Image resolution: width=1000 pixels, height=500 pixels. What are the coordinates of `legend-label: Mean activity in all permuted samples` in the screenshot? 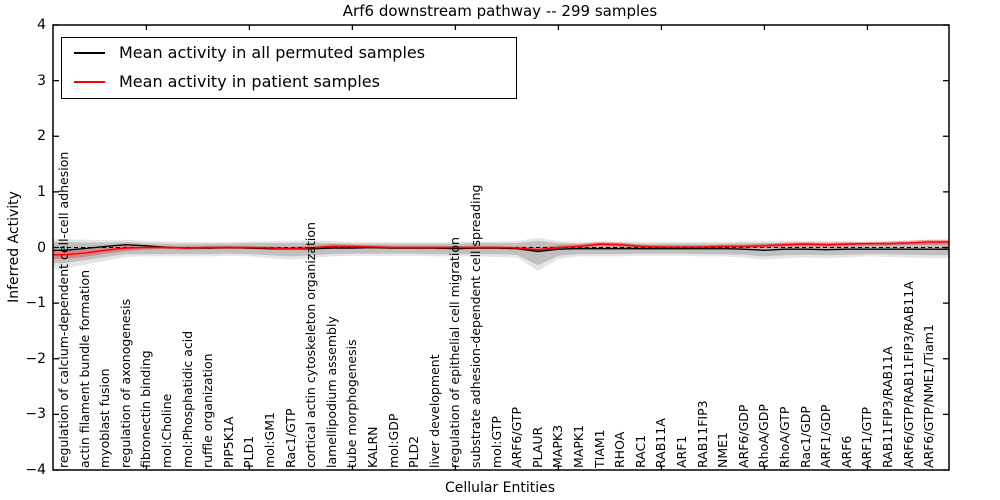 It's located at (272, 52).